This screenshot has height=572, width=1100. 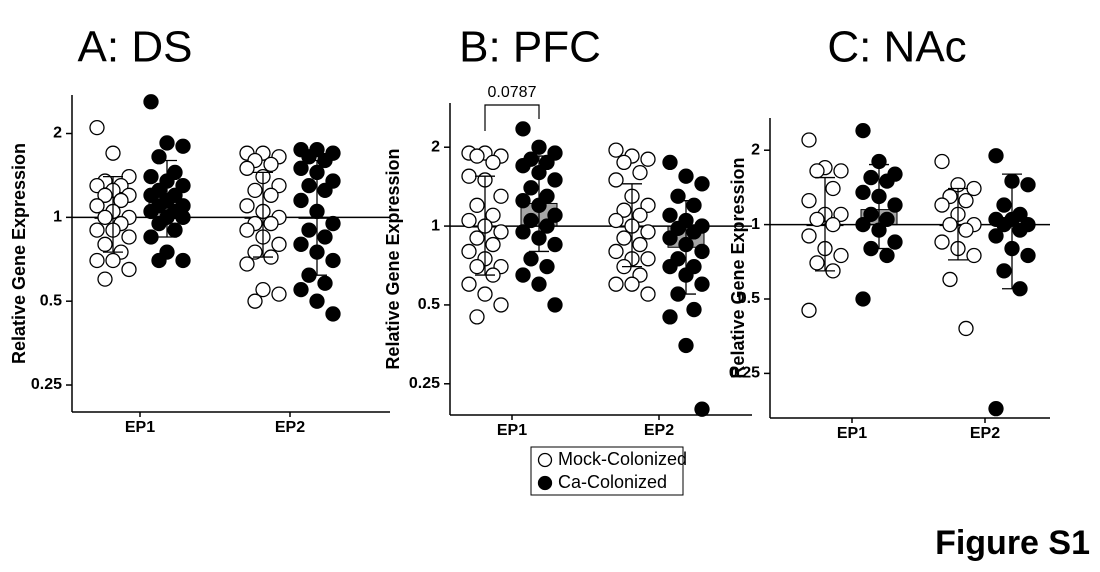 What do you see at coordinates (545, 460) in the screenshot?
I see `legend-marker` at bounding box center [545, 460].